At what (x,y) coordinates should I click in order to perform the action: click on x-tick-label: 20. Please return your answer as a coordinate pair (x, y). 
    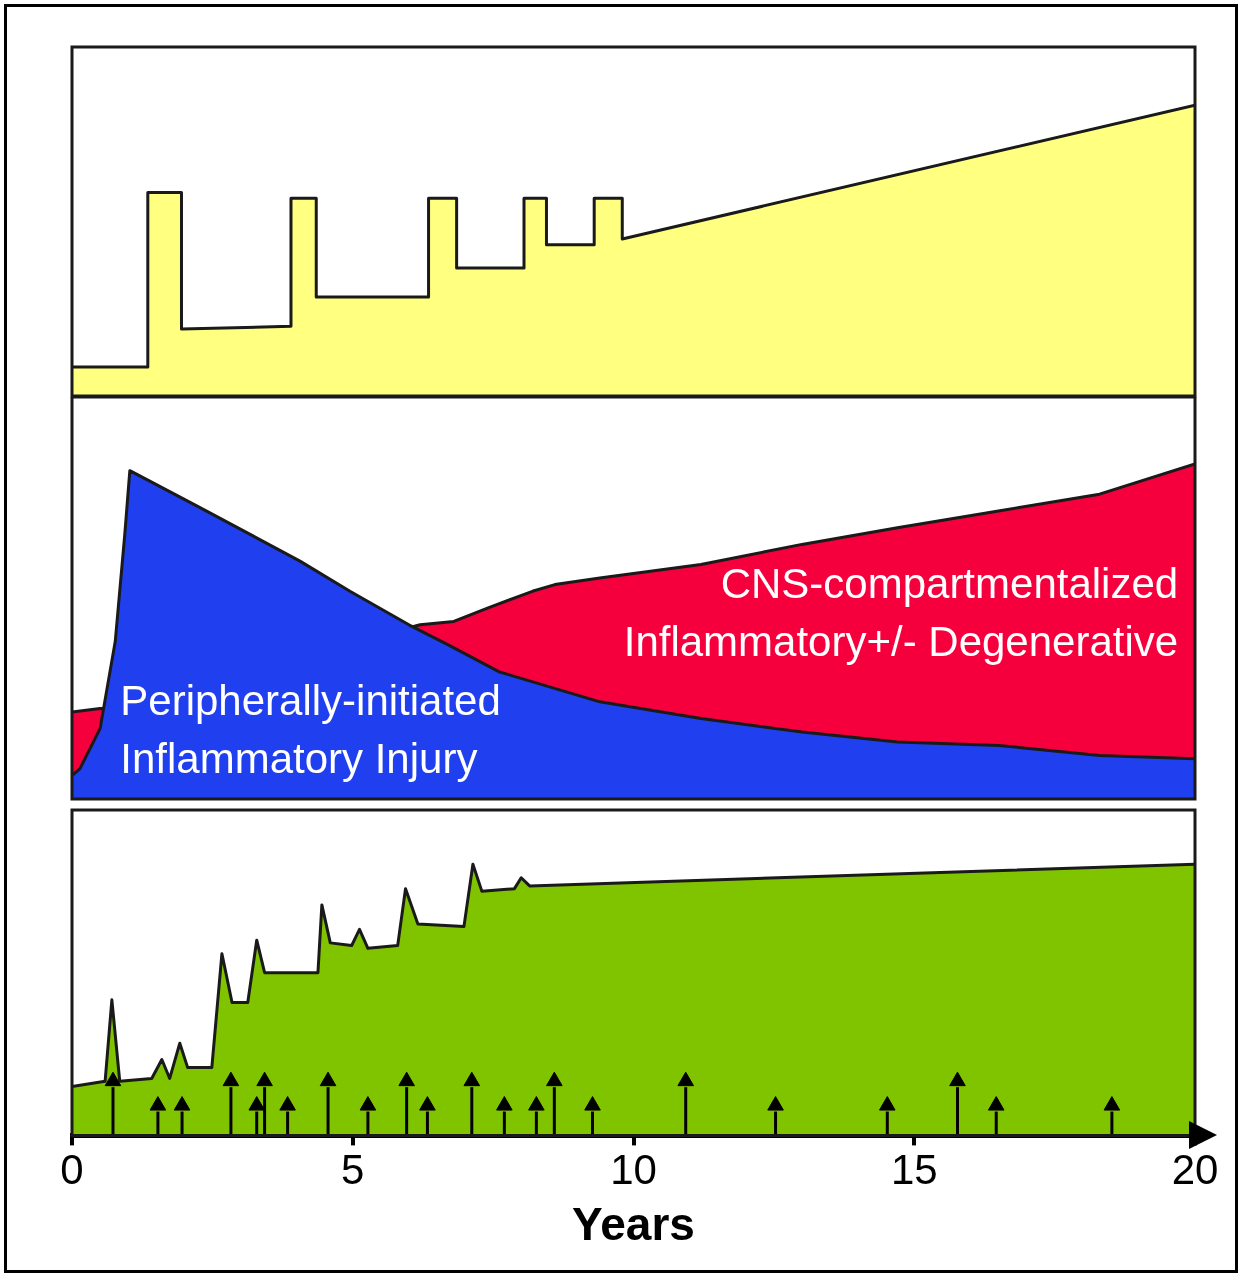
    Looking at the image, I should click on (1195, 1170).